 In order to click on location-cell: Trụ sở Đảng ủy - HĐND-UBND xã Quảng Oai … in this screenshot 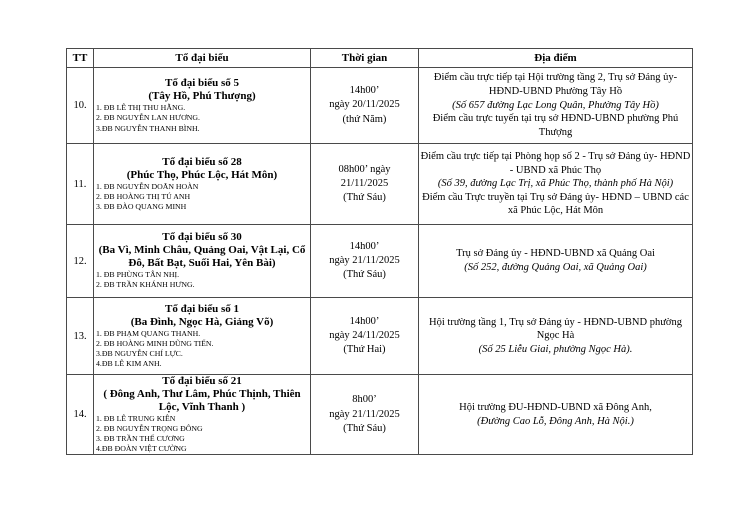, I will do `click(555, 261)`.